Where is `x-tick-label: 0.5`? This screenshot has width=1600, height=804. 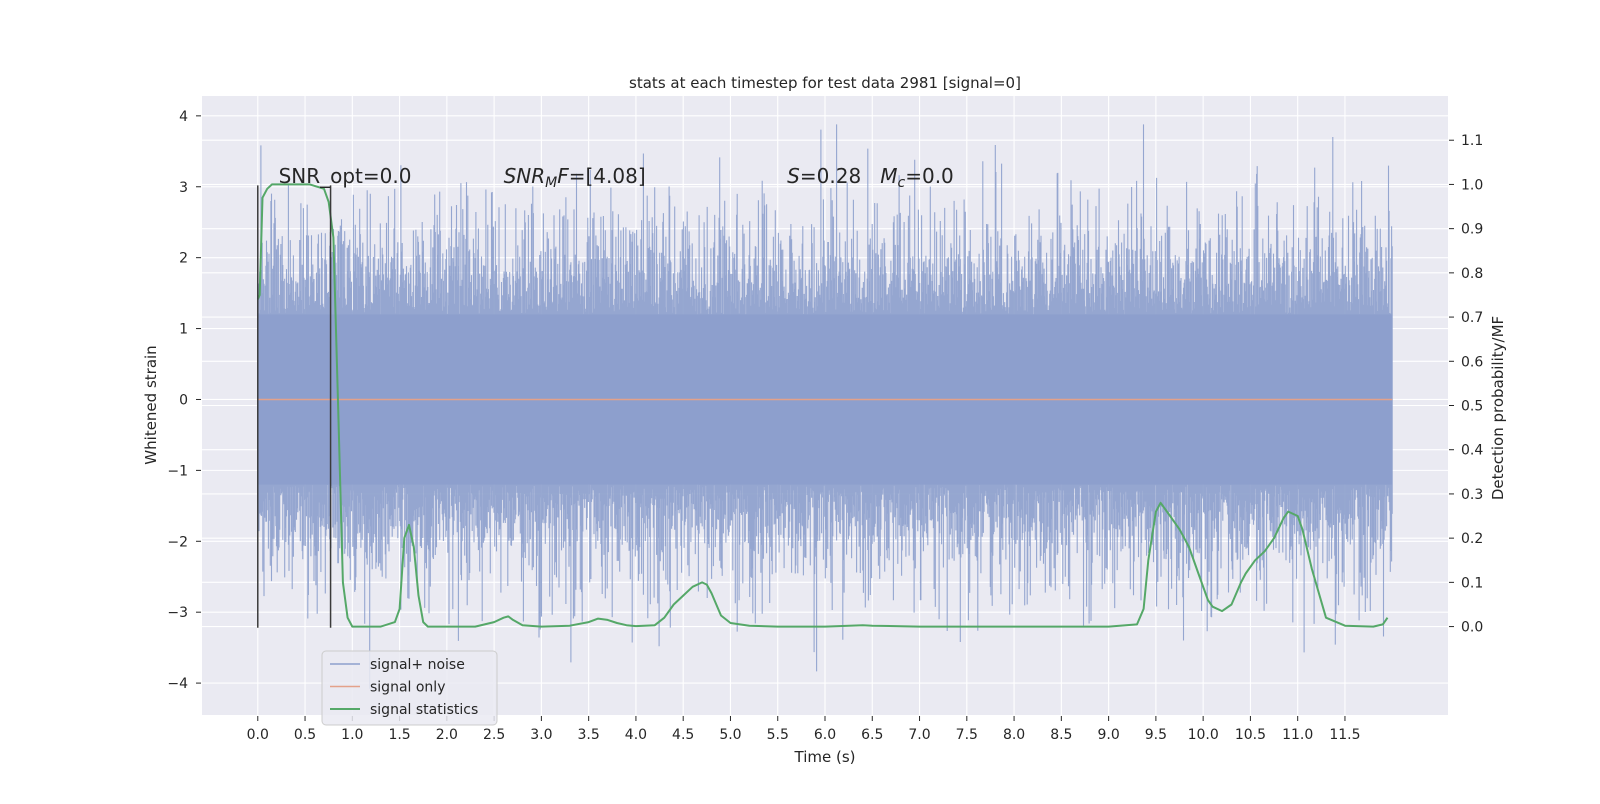 x-tick-label: 0.5 is located at coordinates (305, 735).